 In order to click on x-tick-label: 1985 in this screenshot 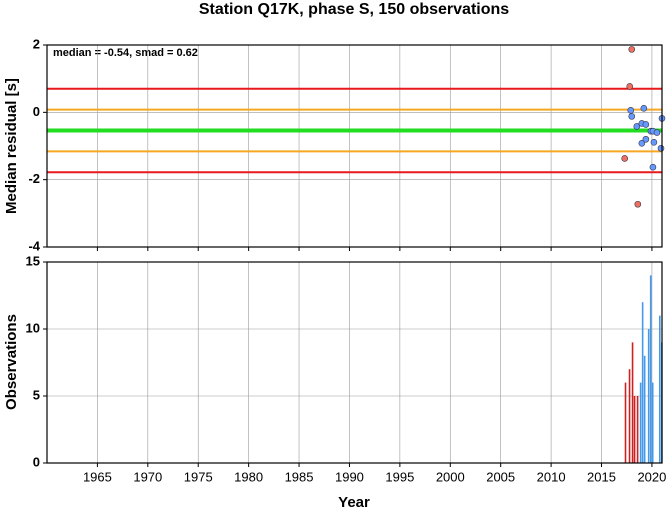, I will do `click(299, 476)`.